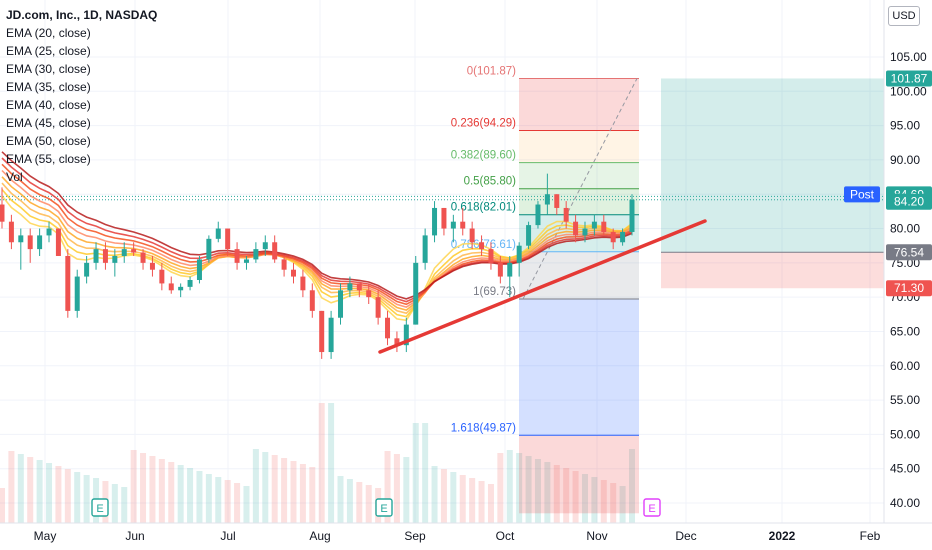 The width and height of the screenshot is (932, 550). I want to click on price-label-text: 84.20, so click(909, 202).